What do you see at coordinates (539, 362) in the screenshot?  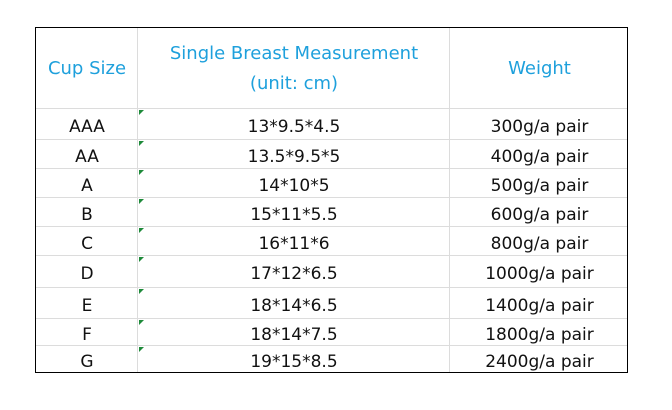 I see `table-cell: 2400g/a pair` at bounding box center [539, 362].